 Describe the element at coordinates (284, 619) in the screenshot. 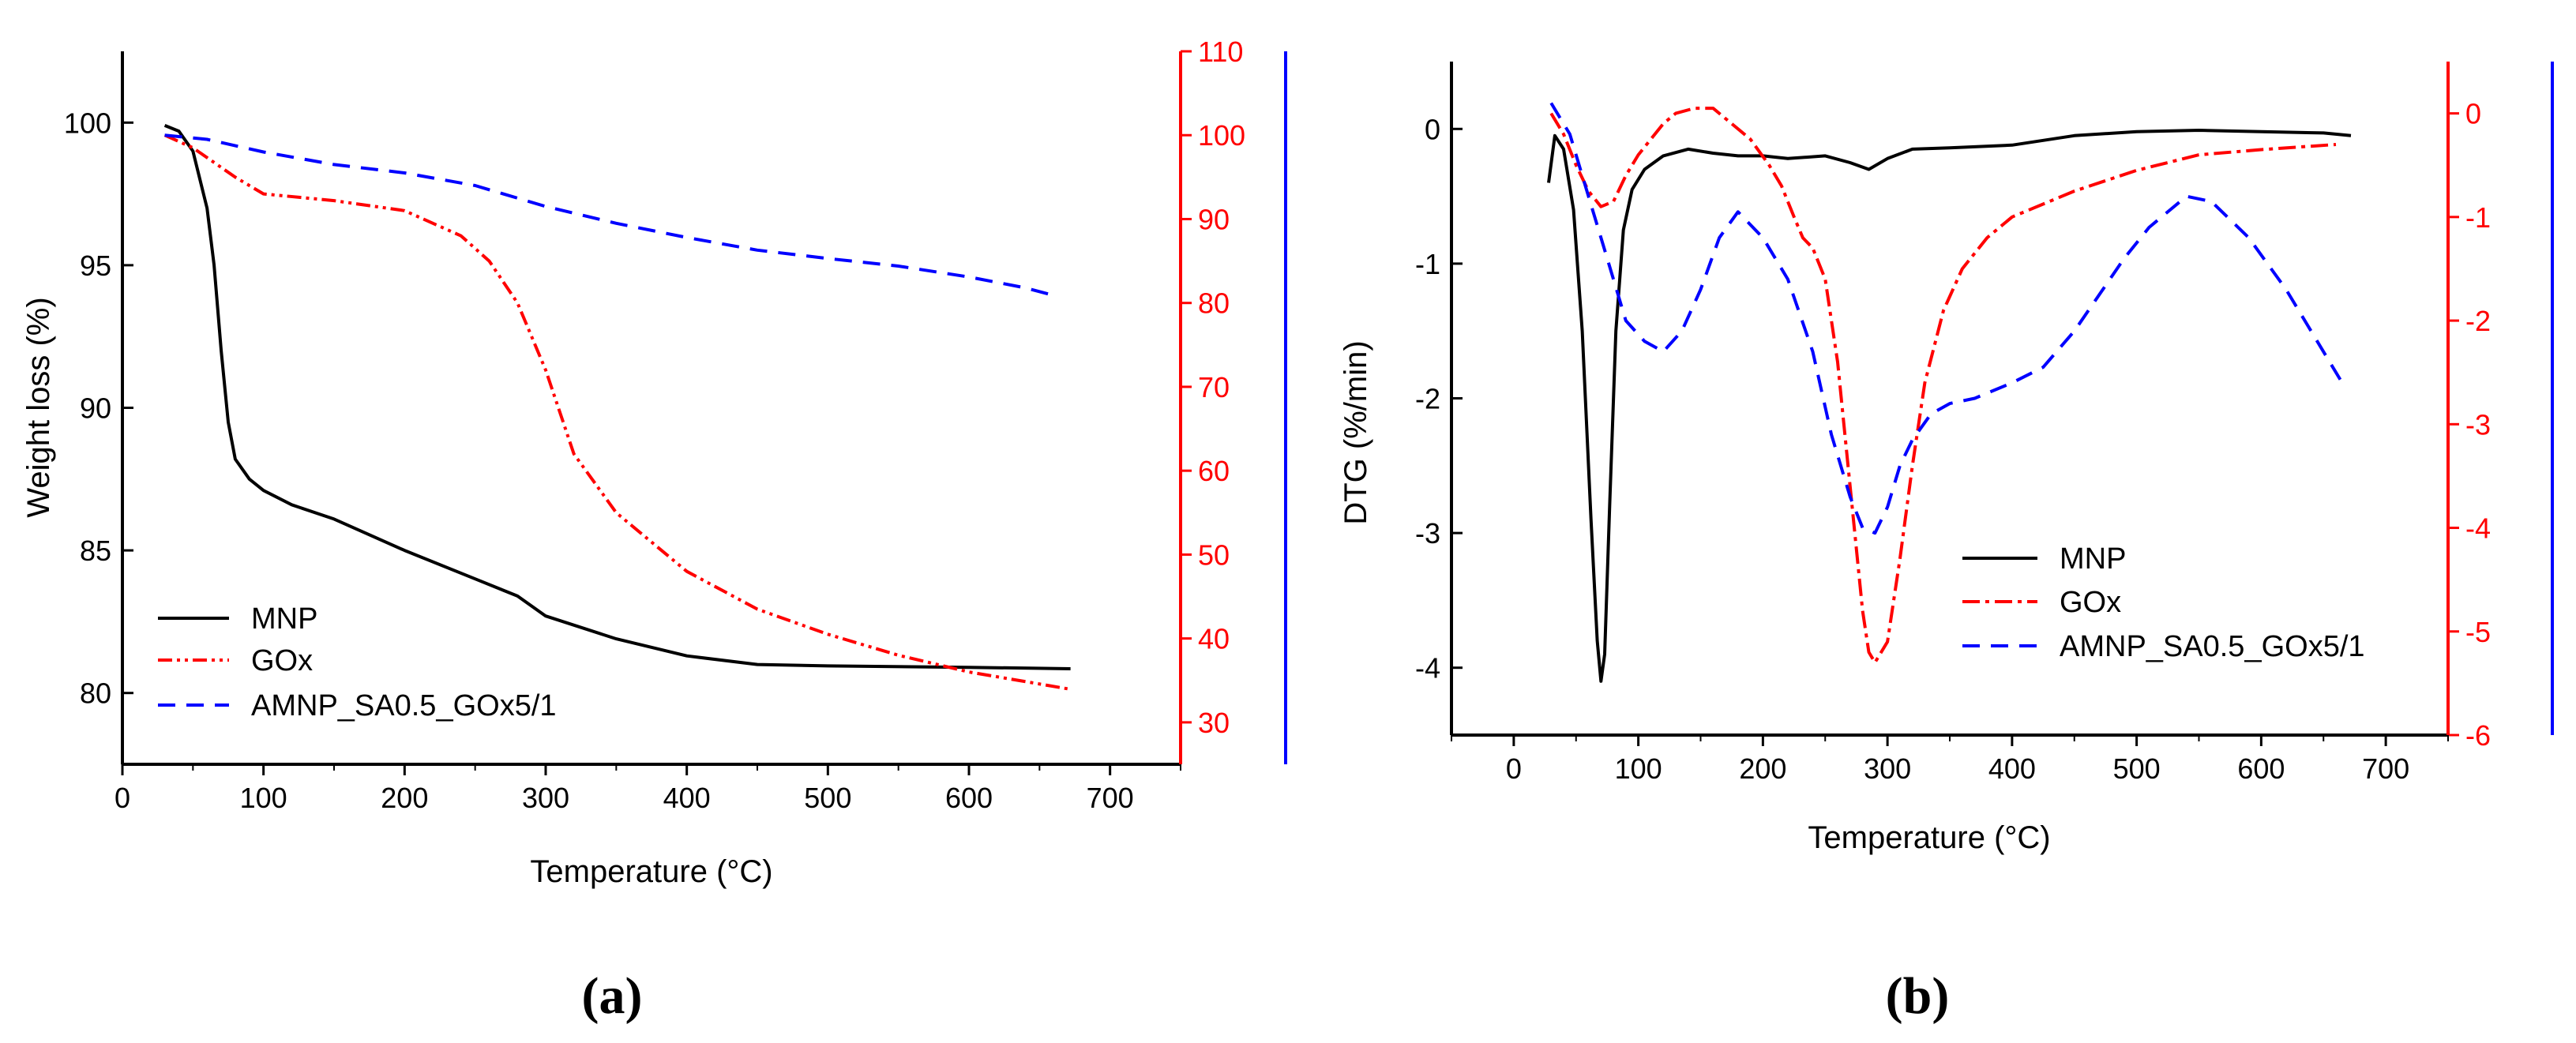

I see `panel-a-legend-label-mnp: MNP` at that location.